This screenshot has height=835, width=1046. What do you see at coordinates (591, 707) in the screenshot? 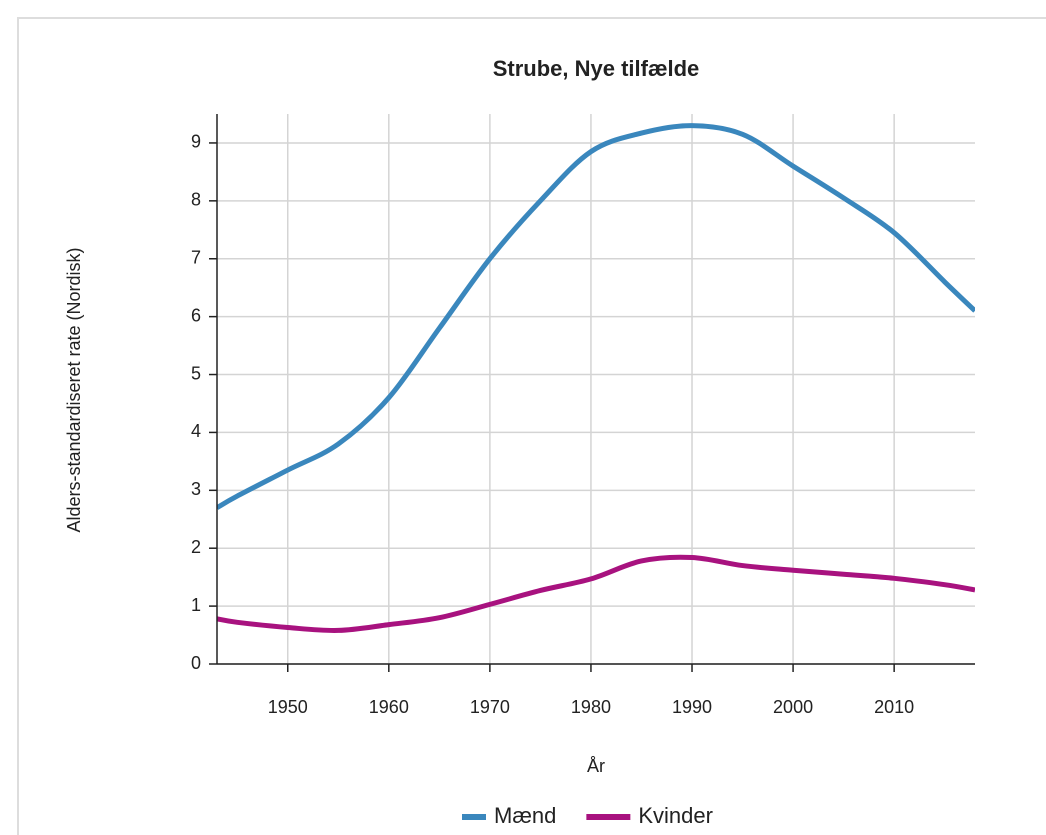
I see `x-tick-label: 1980` at bounding box center [591, 707].